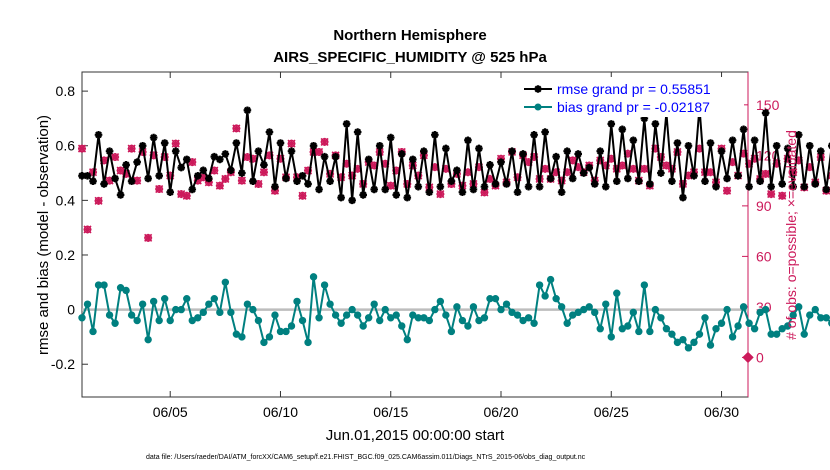 The width and height of the screenshot is (830, 470). Describe the element at coordinates (410, 57) in the screenshot. I see `chart-subtitle: AIRS_SPECIFIC_HUMIDITY @ 525 hPa` at that location.